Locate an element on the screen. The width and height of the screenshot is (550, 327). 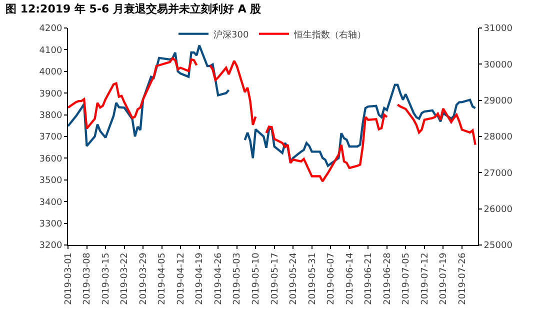
y2-tick-label: 25000 is located at coordinates (498, 246).